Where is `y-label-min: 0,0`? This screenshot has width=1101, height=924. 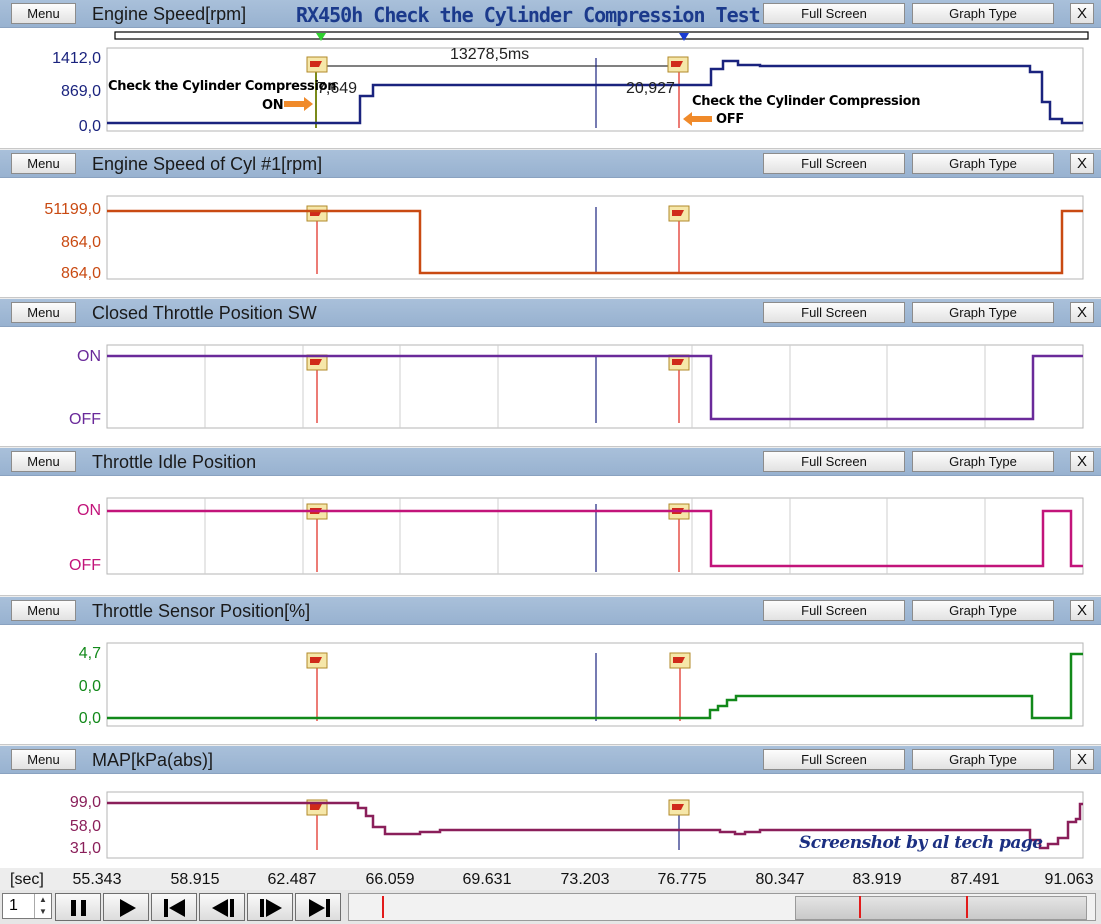
y-label-min: 0,0 is located at coordinates (89, 718).